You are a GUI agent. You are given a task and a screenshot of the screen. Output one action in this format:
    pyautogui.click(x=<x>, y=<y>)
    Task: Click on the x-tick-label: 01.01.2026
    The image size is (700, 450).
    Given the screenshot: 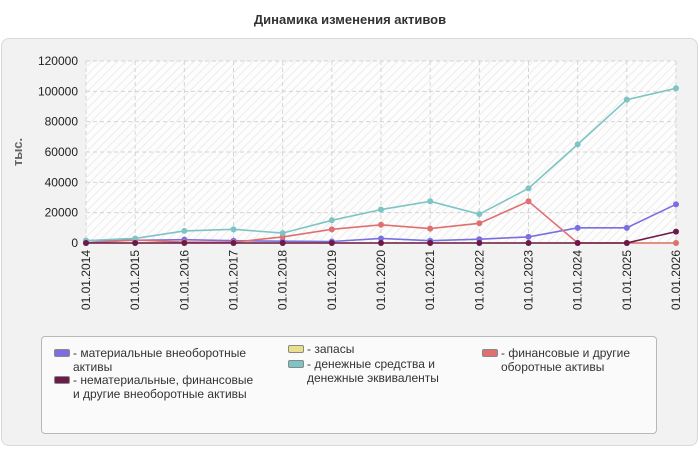 What is the action you would take?
    pyautogui.click(x=676, y=280)
    